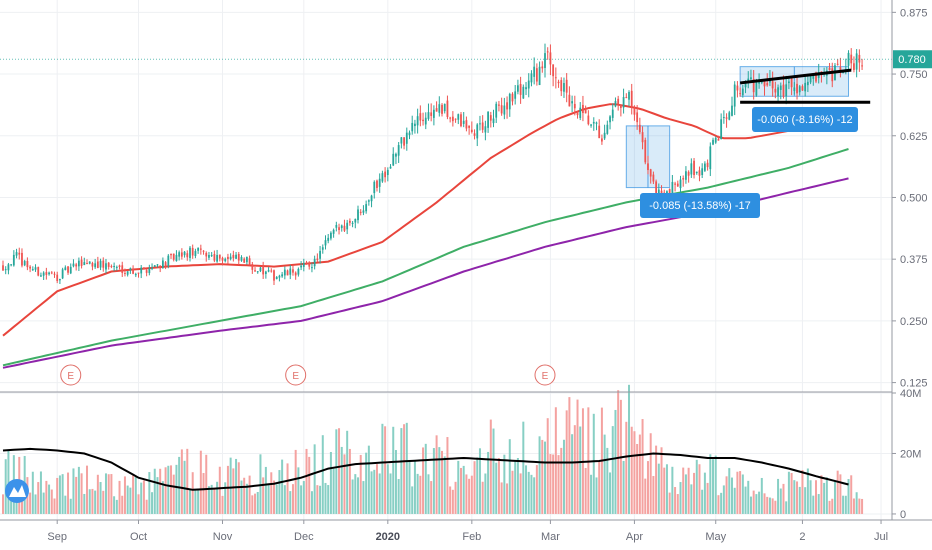  What do you see at coordinates (425, 469) in the screenshot?
I see `volume-average-line` at bounding box center [425, 469].